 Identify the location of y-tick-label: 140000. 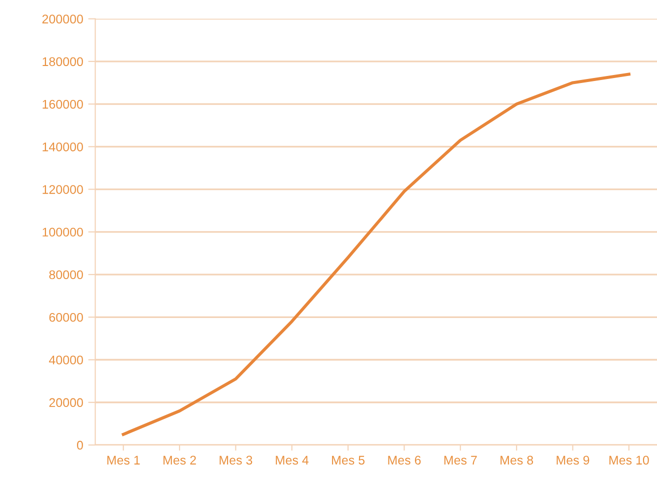
(62, 147).